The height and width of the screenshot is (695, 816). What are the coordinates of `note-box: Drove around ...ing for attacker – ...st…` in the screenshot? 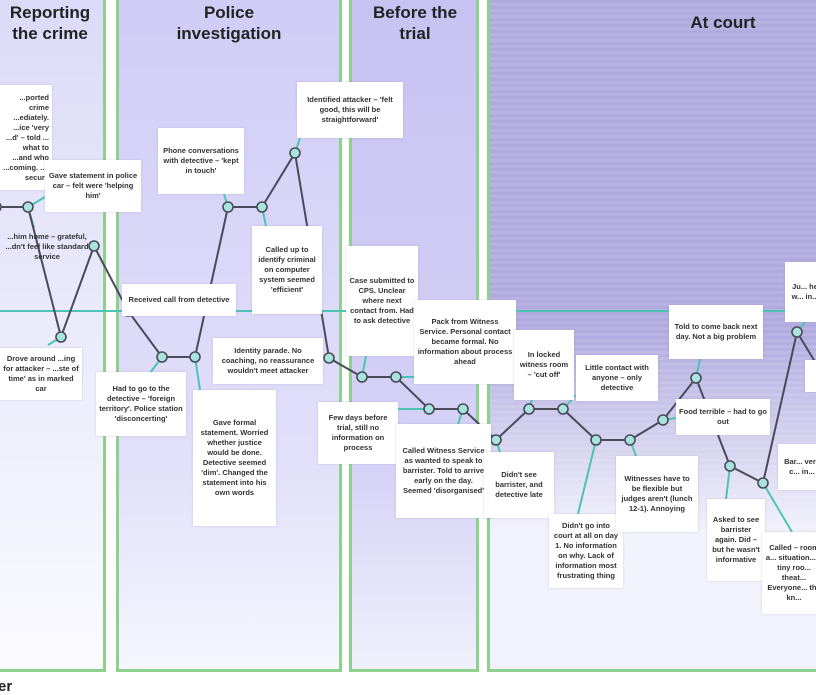 It's located at (41, 374).